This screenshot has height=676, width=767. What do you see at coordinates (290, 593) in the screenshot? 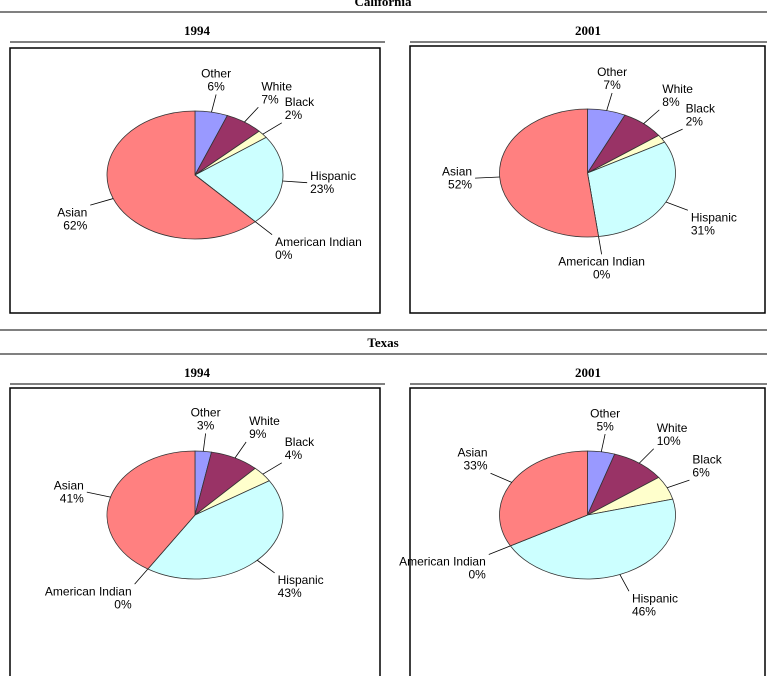
I see `slice-value: 43%` at bounding box center [290, 593].